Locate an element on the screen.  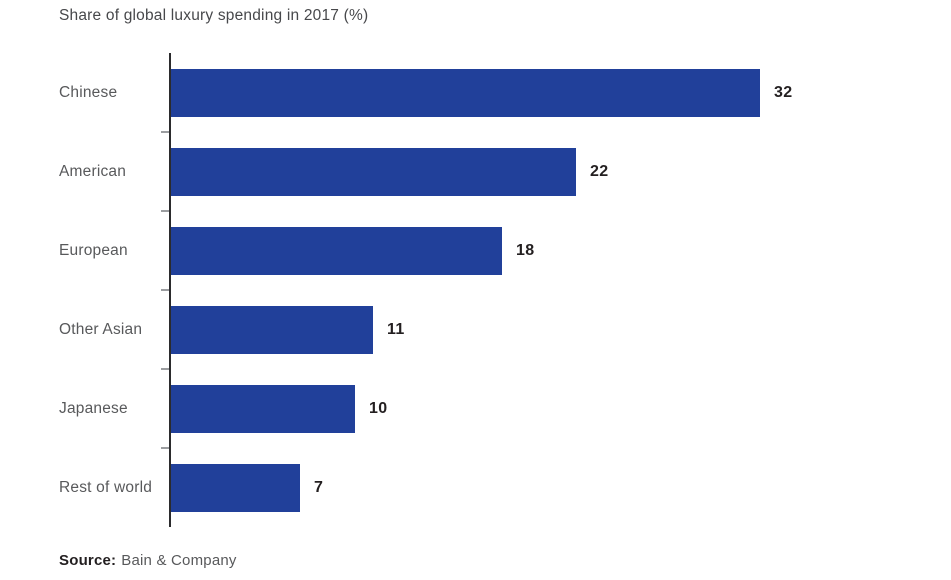
category-label: Japanese is located at coordinates (93, 408).